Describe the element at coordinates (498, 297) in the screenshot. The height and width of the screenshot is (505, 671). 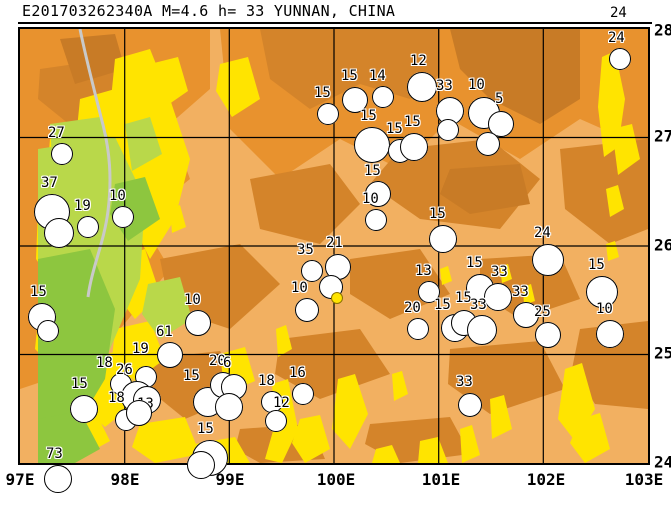
I see `bb-33c` at that location.